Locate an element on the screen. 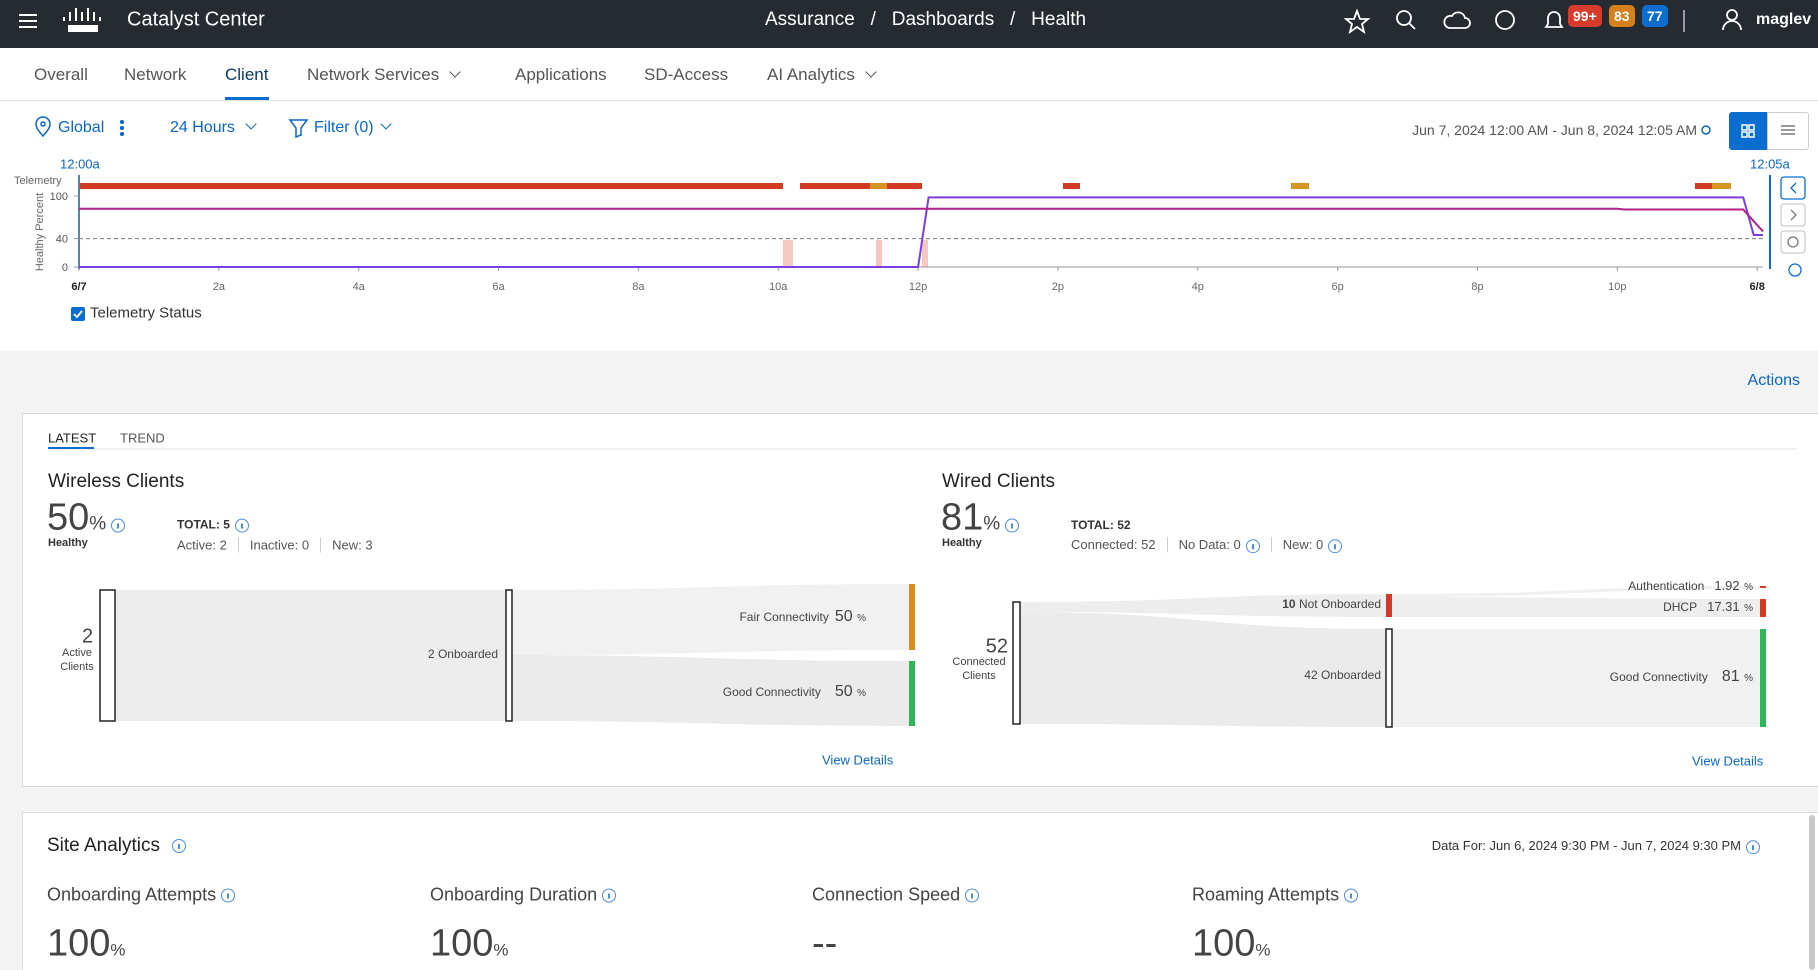 The image size is (1818, 970). health-score: 81% is located at coordinates (980, 518).